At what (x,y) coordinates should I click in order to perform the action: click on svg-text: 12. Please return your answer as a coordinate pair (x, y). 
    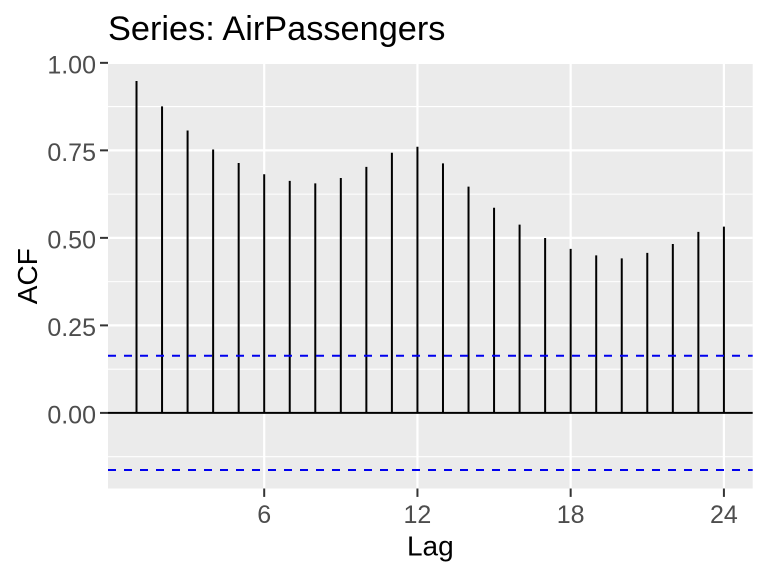
    Looking at the image, I should click on (418, 515).